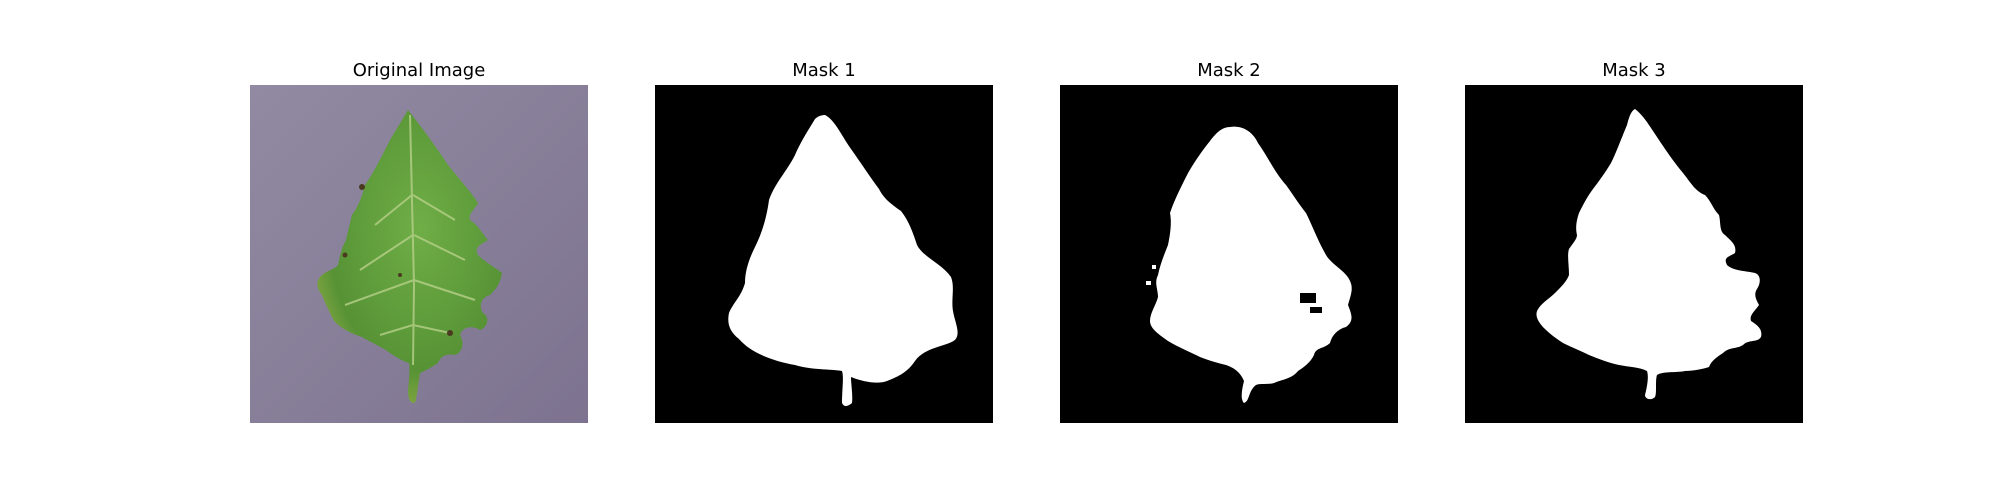 The width and height of the screenshot is (2000, 500). Describe the element at coordinates (419, 254) in the screenshot. I see `leaf-photo` at that location.